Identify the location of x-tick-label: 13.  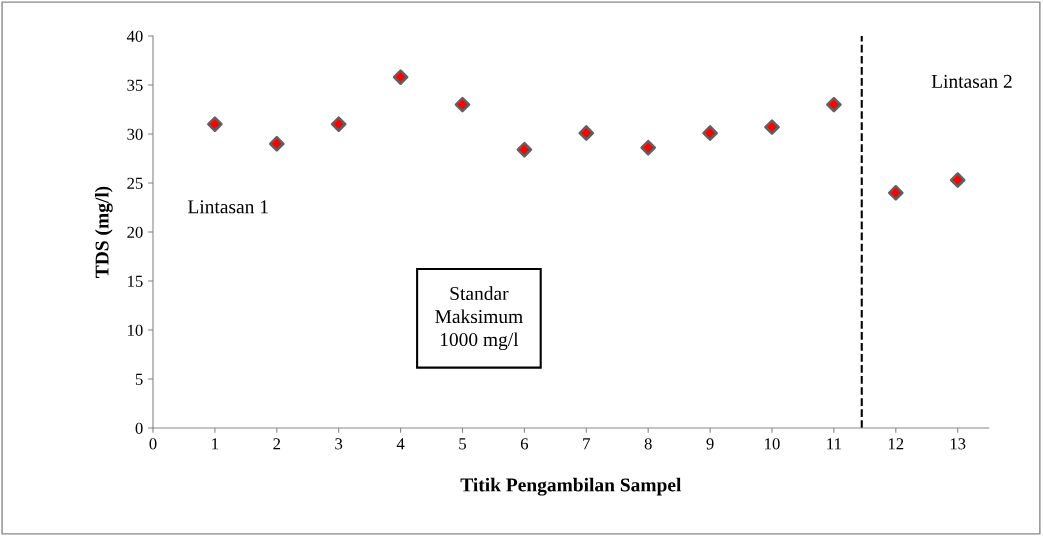
(958, 444).